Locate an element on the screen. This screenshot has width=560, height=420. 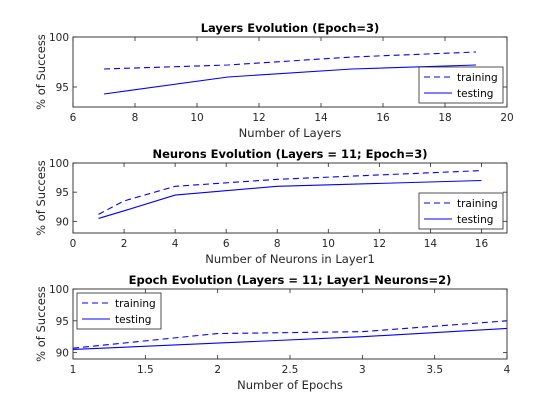
x-tick-label: 3.5 is located at coordinates (434, 370).